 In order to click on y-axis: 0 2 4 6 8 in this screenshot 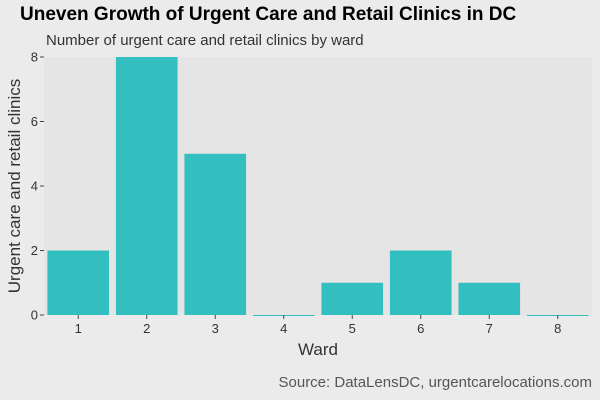, I will do `click(37, 186)`.